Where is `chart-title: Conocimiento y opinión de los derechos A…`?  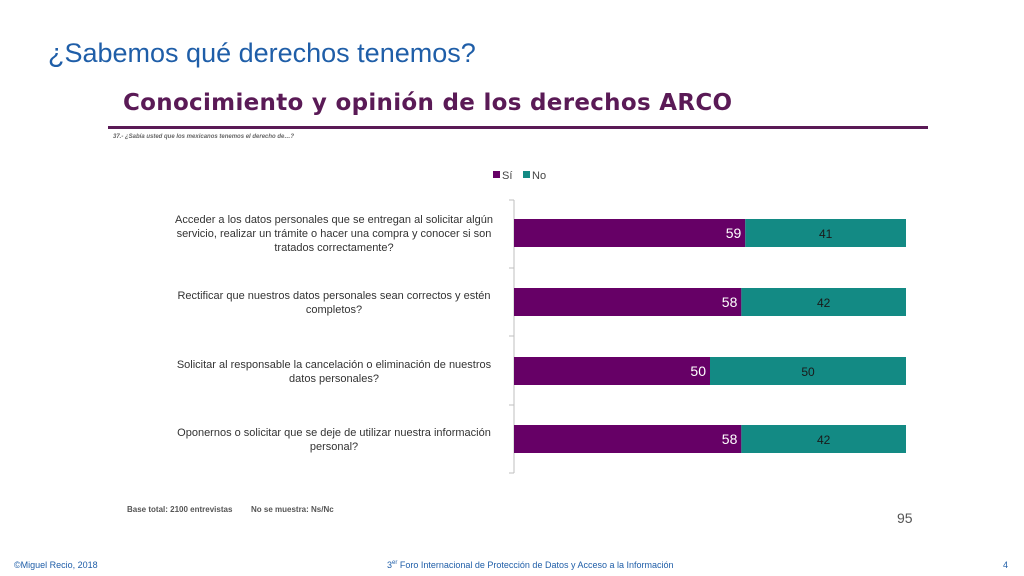
chart-title: Conocimiento y opinión de los derechos A… is located at coordinates (428, 103).